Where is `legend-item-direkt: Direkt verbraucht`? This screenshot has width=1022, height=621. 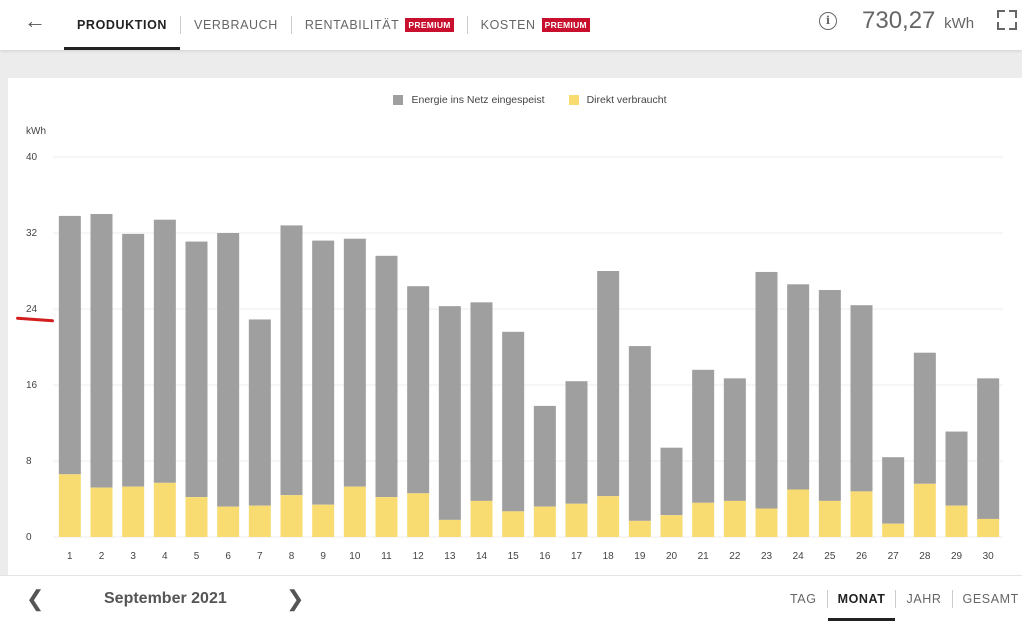 legend-item-direkt: Direkt verbraucht is located at coordinates (617, 100).